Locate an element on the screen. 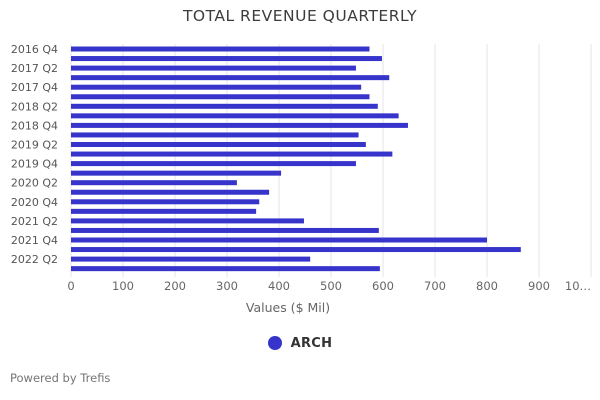  x-tick-label: 400 is located at coordinates (279, 286).